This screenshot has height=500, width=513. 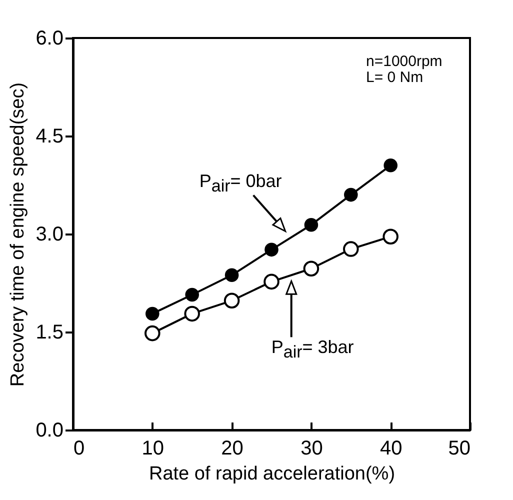 I want to click on y-tick-label: 1.5, so click(x=50, y=333).